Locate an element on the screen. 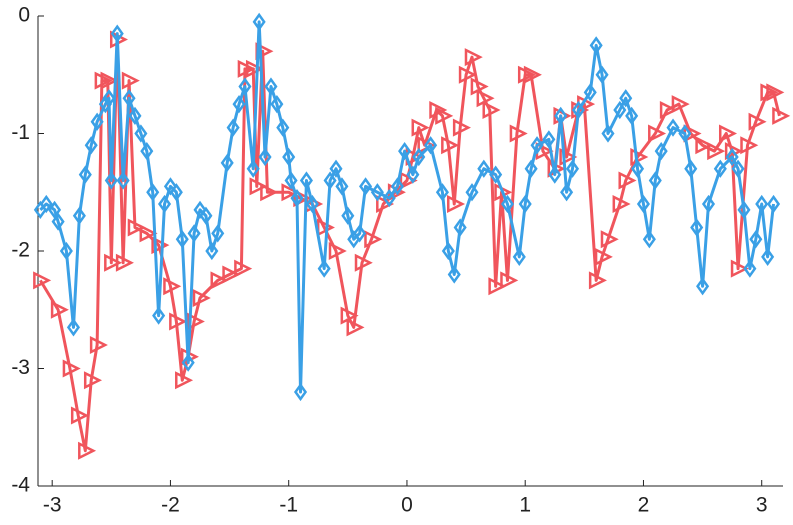  x-tick-label: 1 is located at coordinates (525, 505).